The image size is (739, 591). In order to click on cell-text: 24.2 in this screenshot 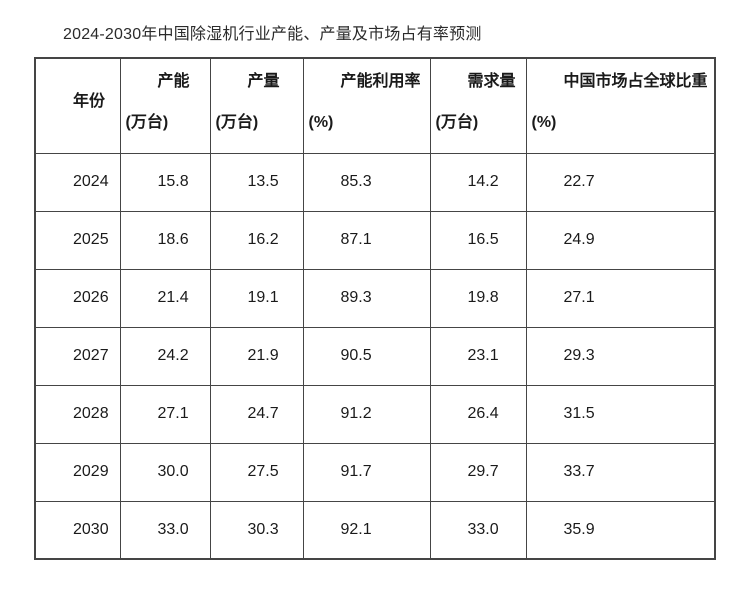, I will do `click(173, 355)`.